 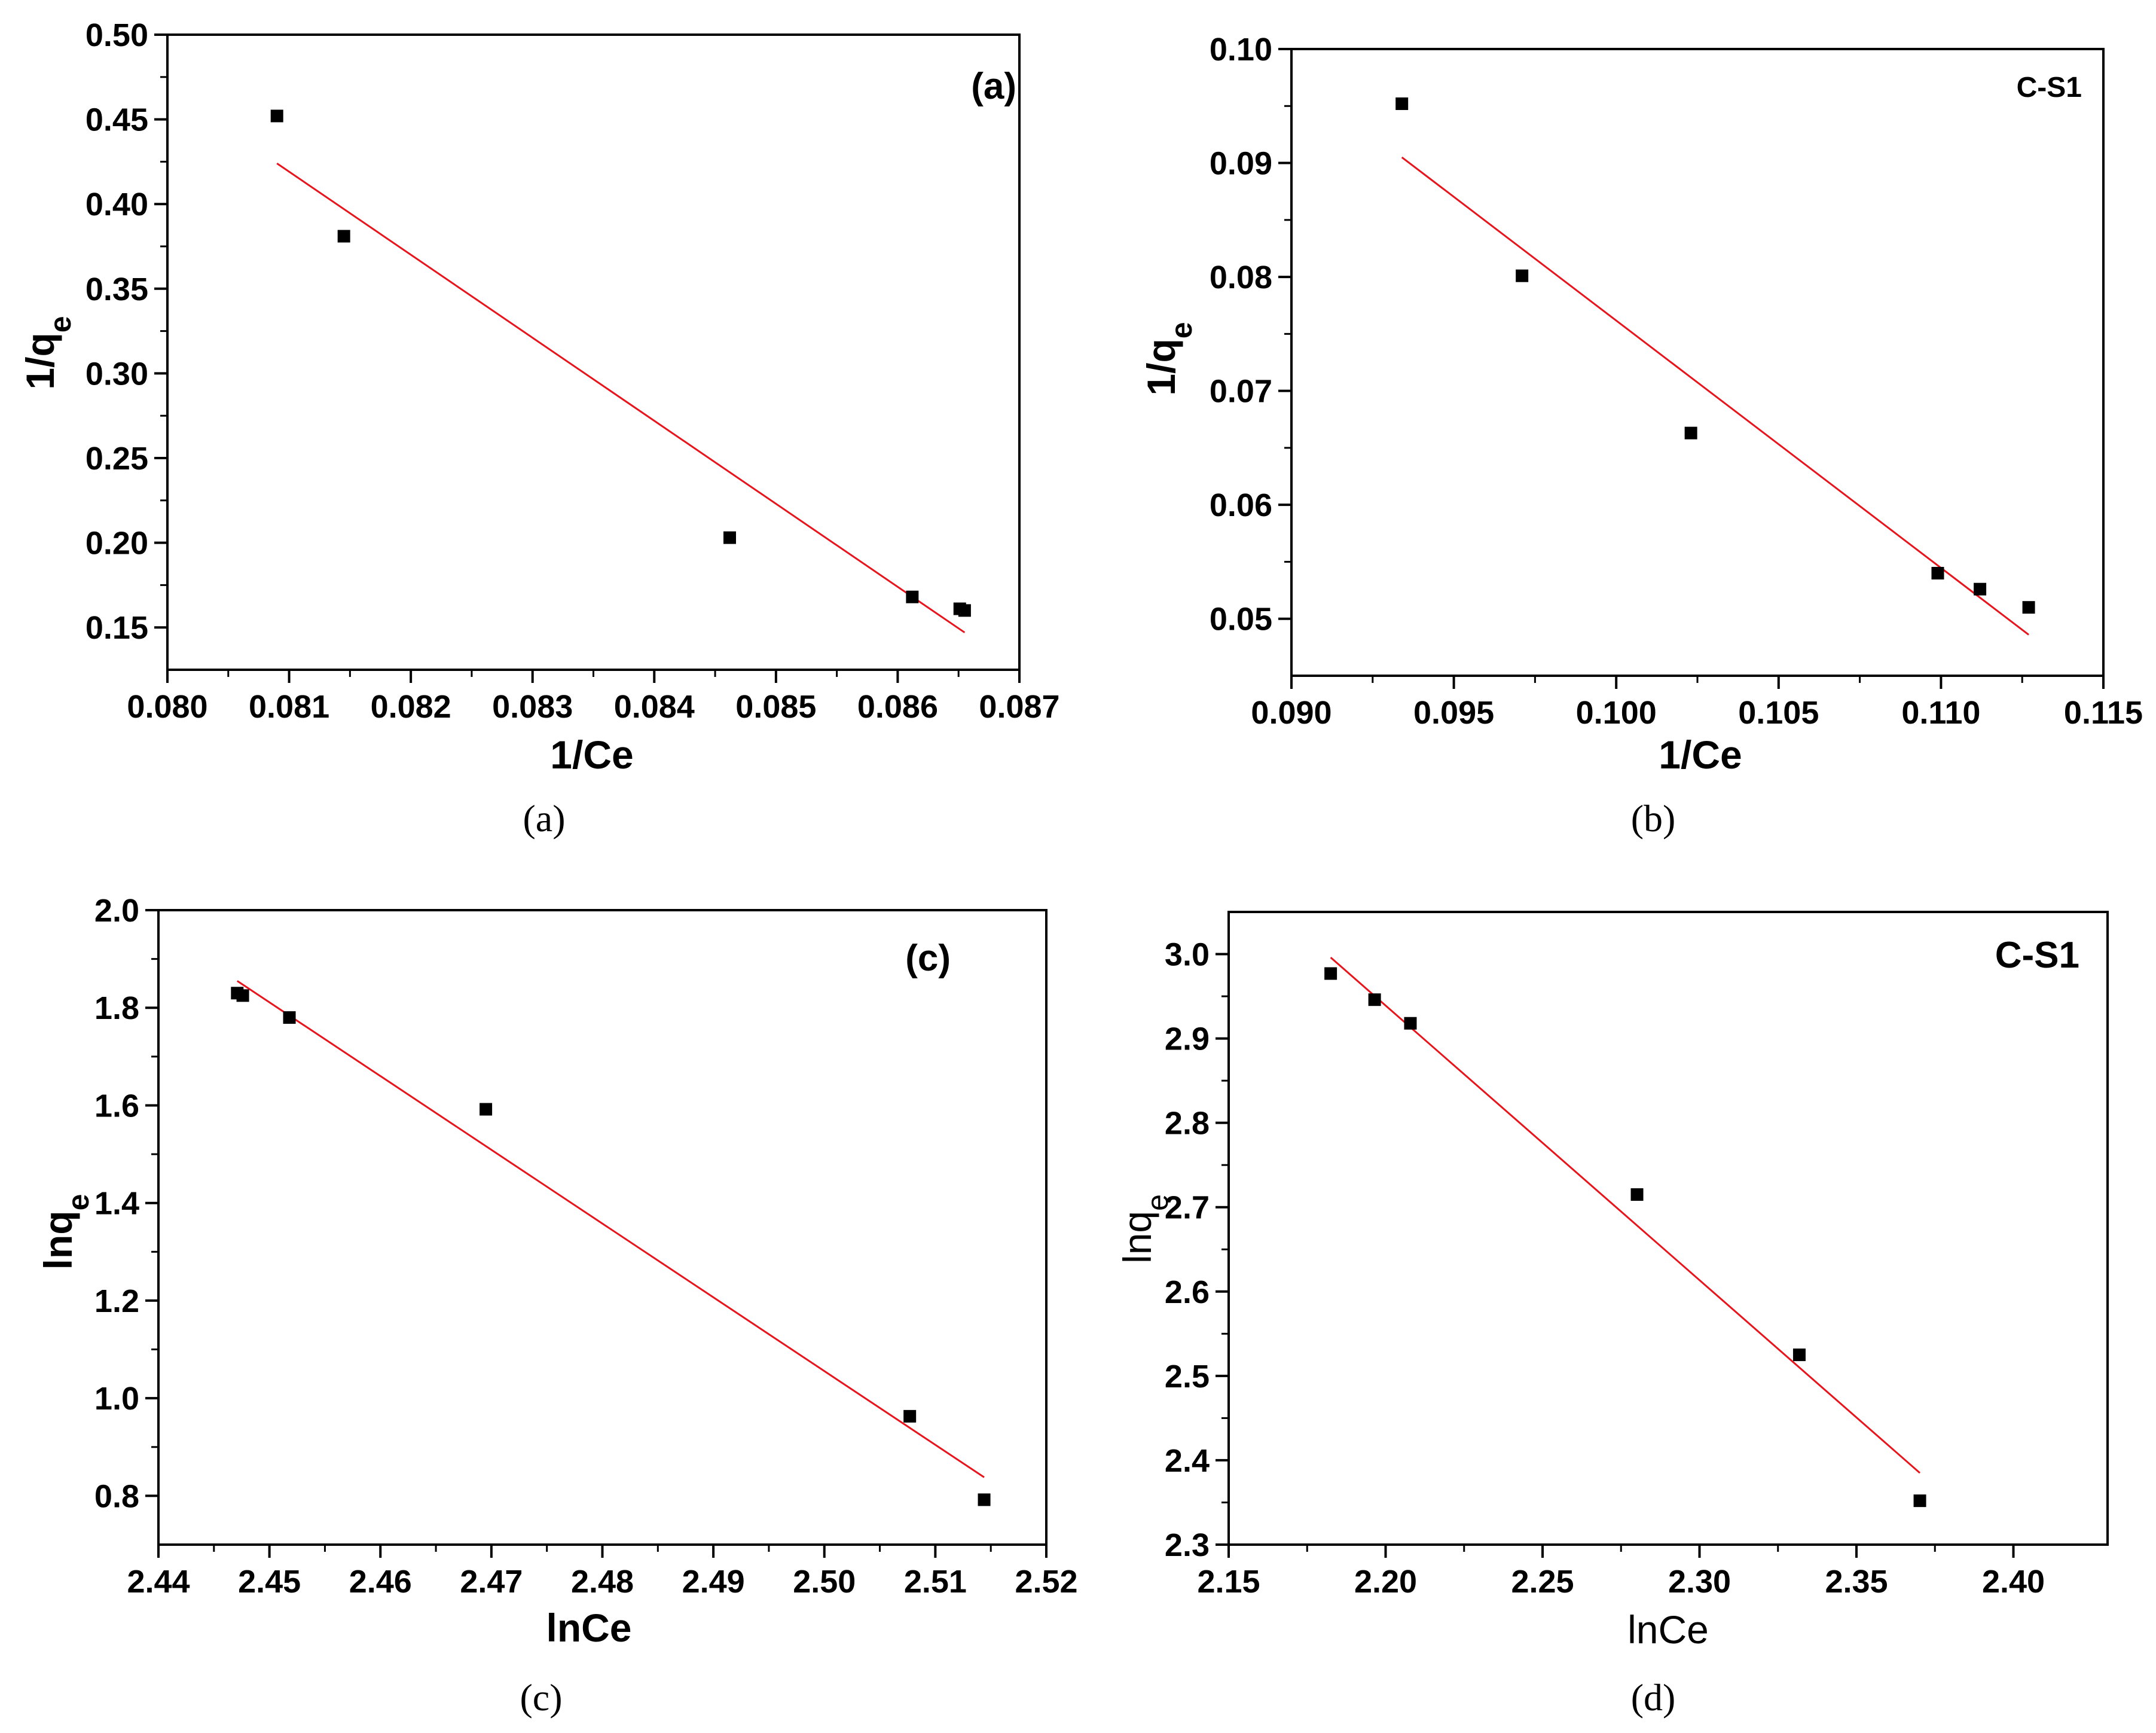 I want to click on x-tick-label: 0.110, so click(x=1940, y=713).